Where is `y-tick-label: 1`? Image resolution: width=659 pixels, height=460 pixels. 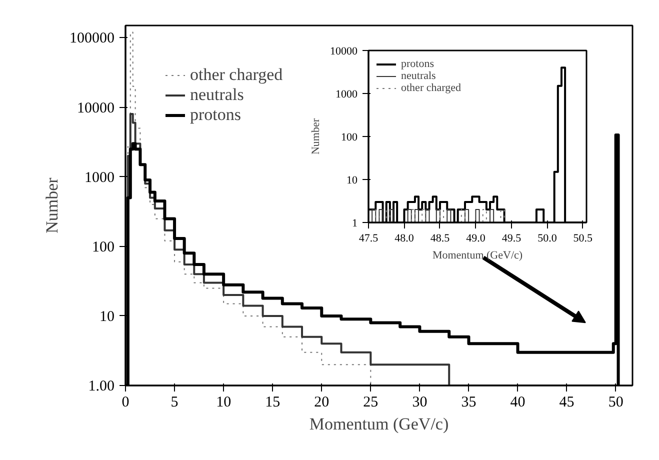
y-tick-label: 1 is located at coordinates (355, 224).